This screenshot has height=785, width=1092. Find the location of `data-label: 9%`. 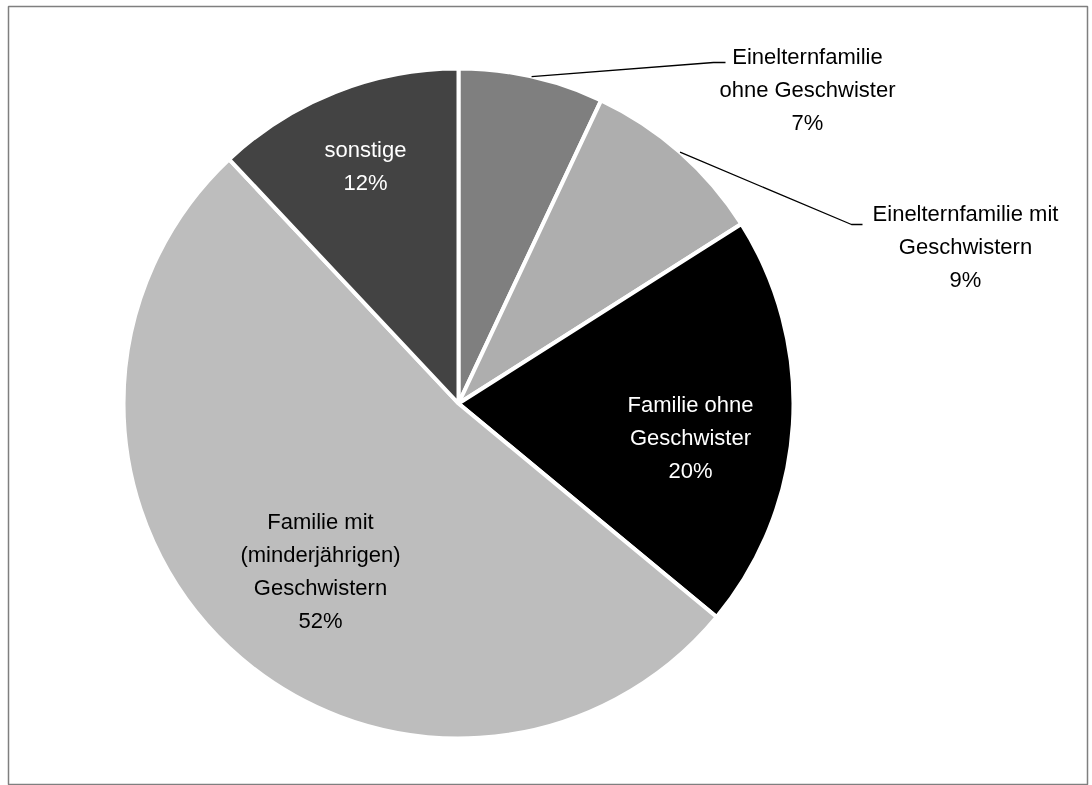

data-label: 9% is located at coordinates (965, 279).